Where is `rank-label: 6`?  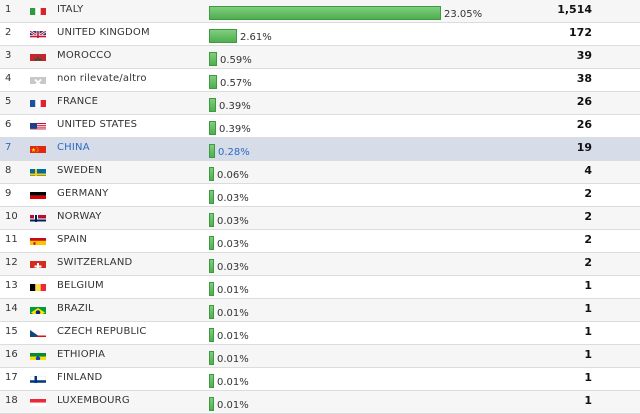
rank-label: 6 is located at coordinates (8, 124).